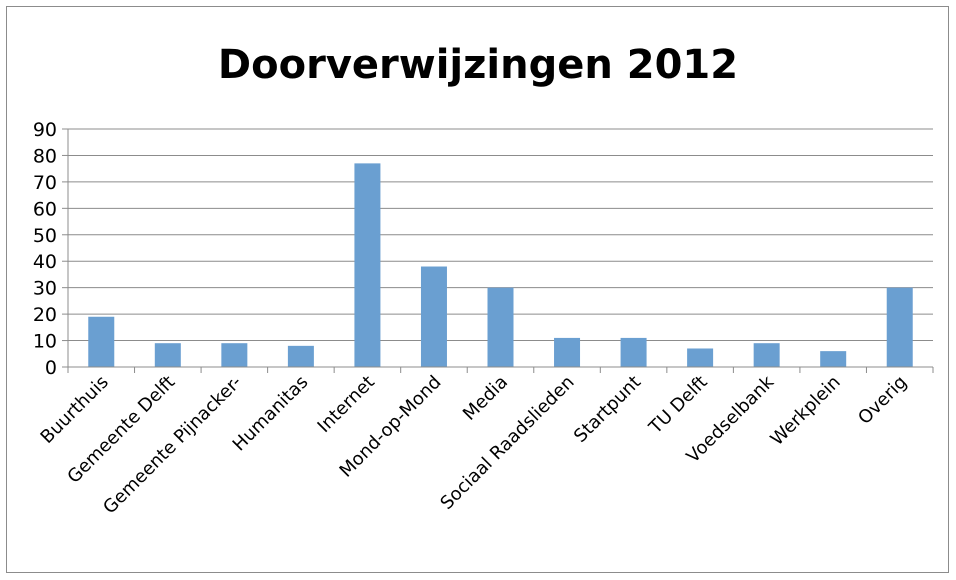  I want to click on x-tick-label: Werkplein, so click(806, 411).